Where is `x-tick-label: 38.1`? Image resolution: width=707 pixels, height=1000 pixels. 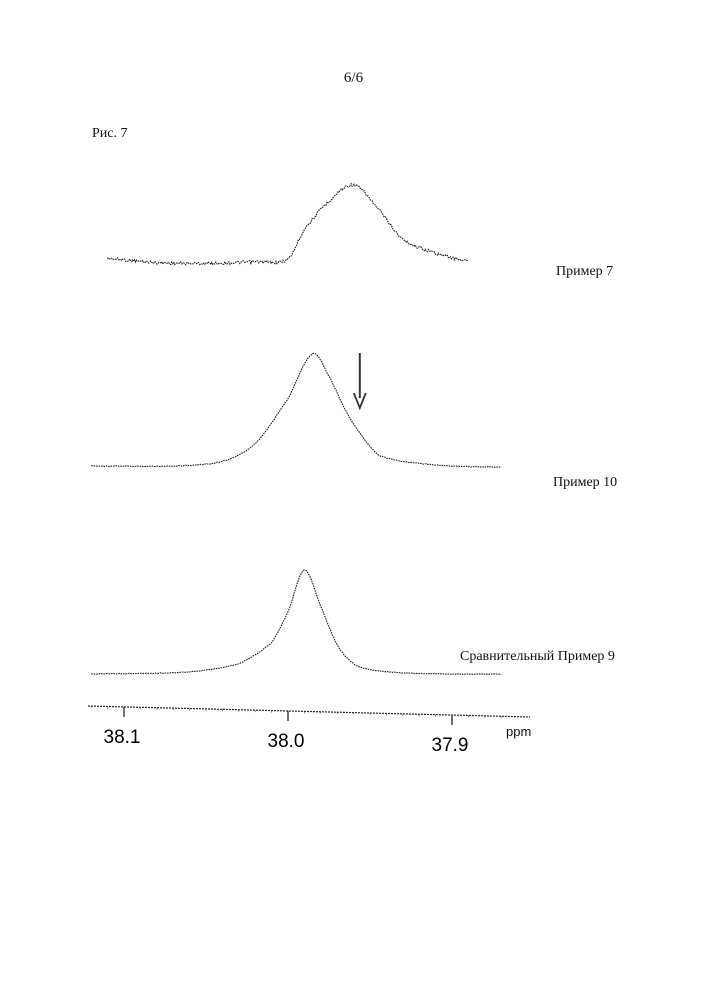
x-tick-label: 38.1 is located at coordinates (122, 737).